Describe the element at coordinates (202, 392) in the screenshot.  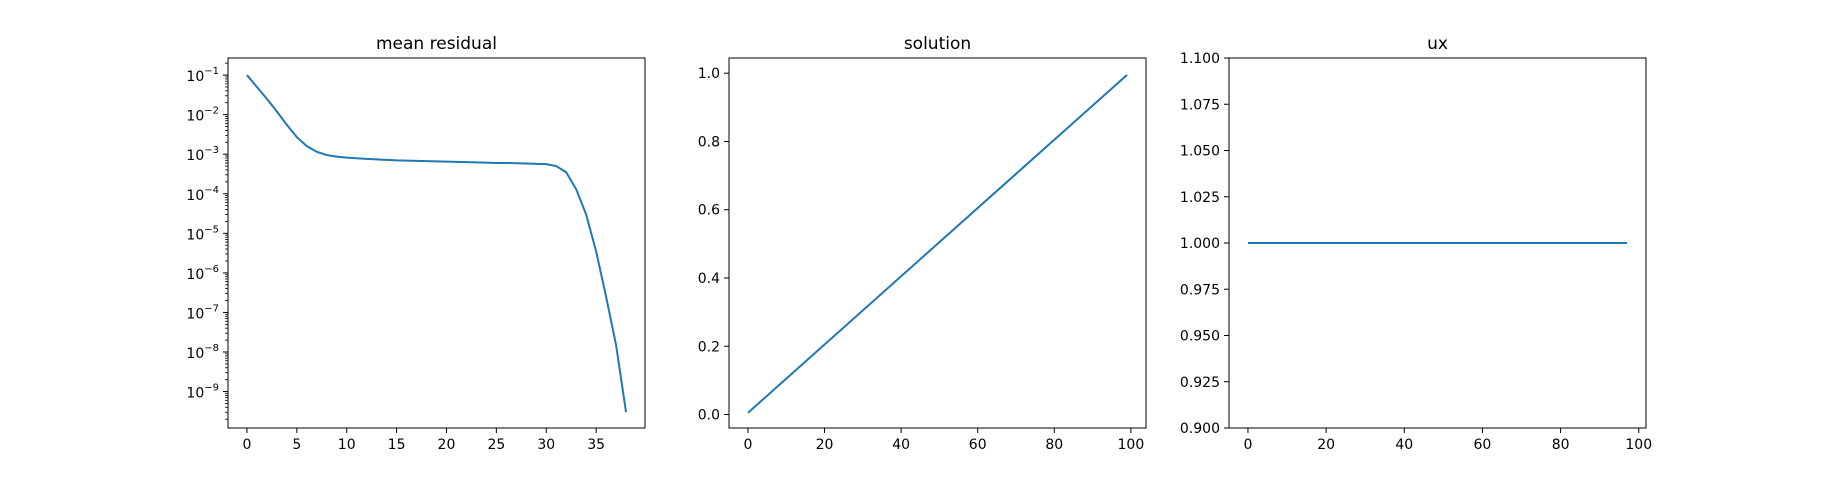
I see `y-tick-label: 10⁻⁹` at that location.